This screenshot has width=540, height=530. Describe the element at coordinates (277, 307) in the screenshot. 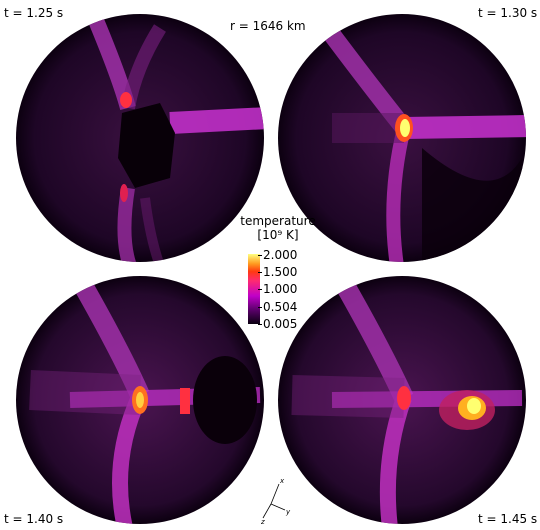

I see `colorbar-tick: 0.504` at that location.